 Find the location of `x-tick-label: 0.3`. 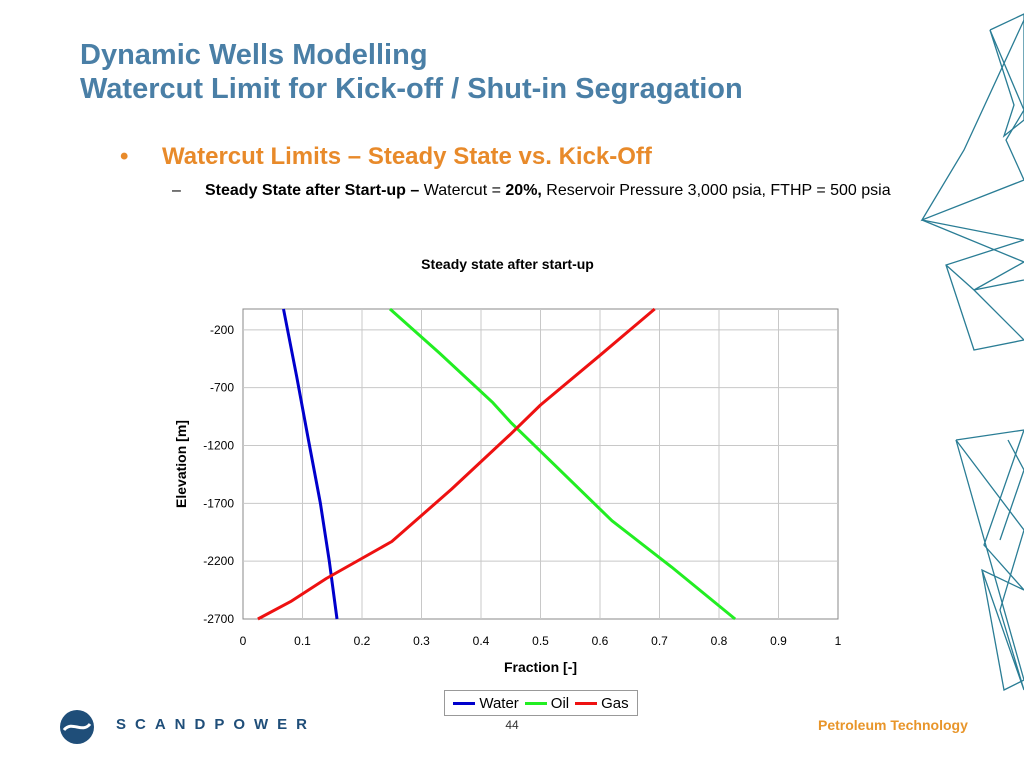

x-tick-label: 0.3 is located at coordinates (421, 641).